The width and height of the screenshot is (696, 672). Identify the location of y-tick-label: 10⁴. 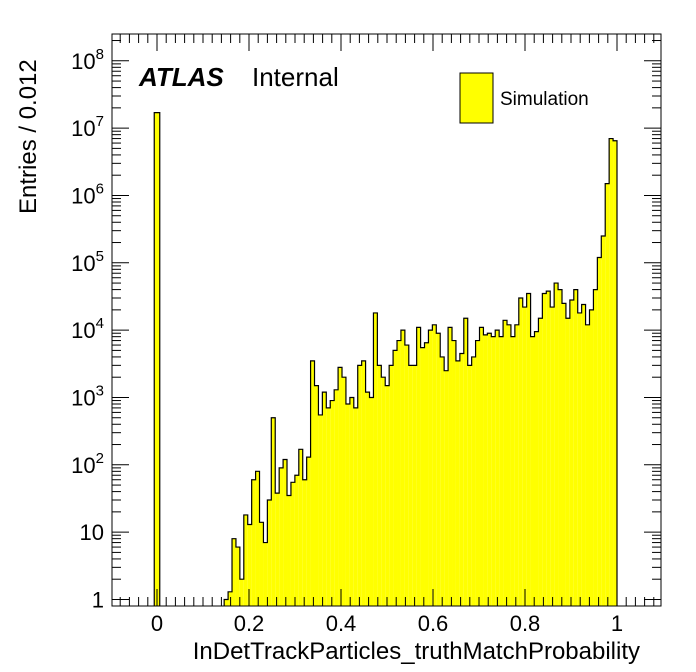
(87, 329).